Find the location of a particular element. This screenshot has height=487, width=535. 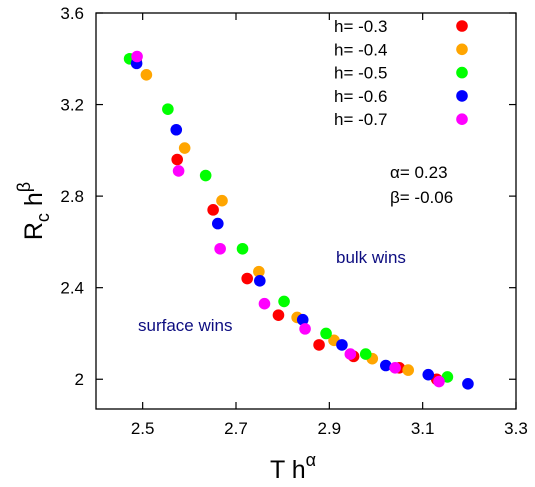

y-axis-title-mid: h is located at coordinates (34, 202).